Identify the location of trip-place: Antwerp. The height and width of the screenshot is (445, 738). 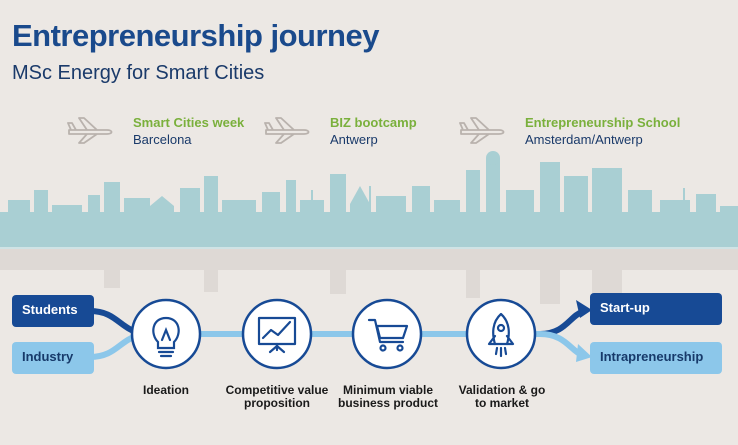
(354, 139).